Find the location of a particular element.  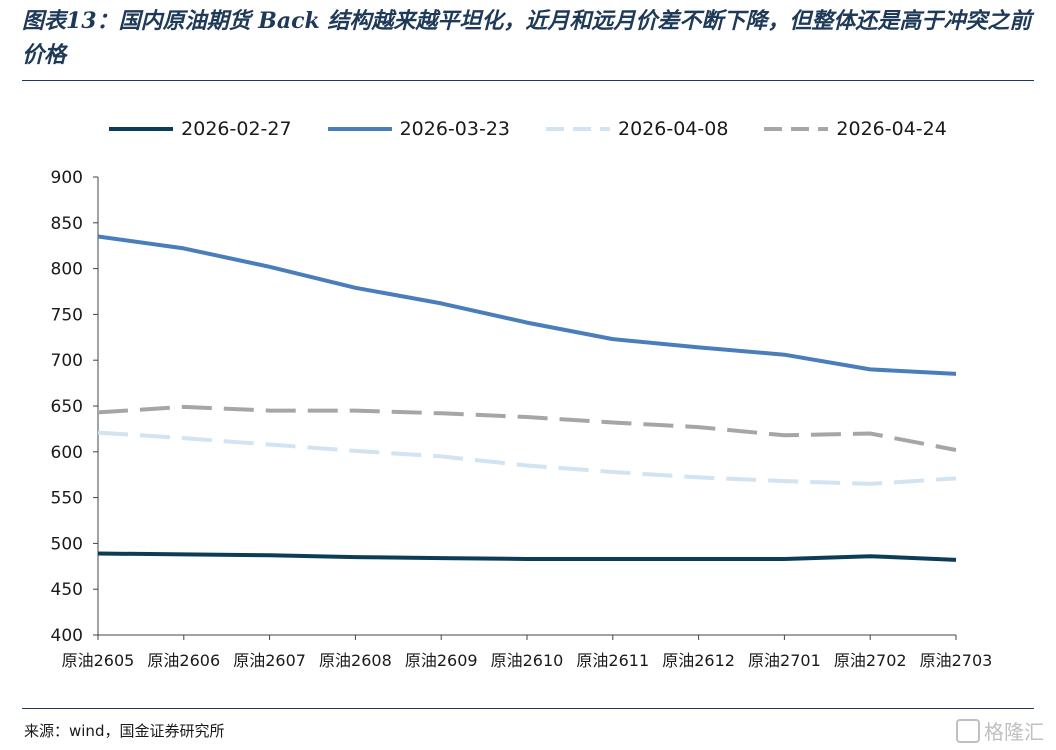

watermark-logo-icon is located at coordinates (968, 731).